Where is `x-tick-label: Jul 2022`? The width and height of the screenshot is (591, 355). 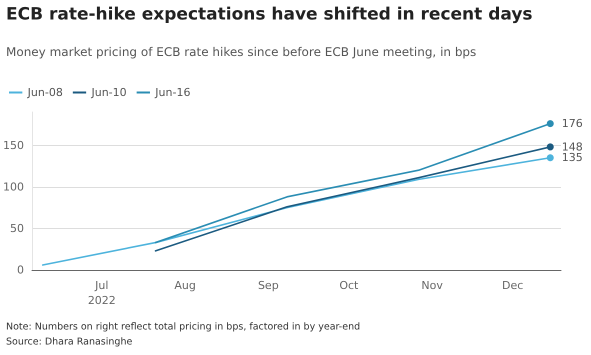
x-tick-label: Jul 2022 is located at coordinates (102, 293).